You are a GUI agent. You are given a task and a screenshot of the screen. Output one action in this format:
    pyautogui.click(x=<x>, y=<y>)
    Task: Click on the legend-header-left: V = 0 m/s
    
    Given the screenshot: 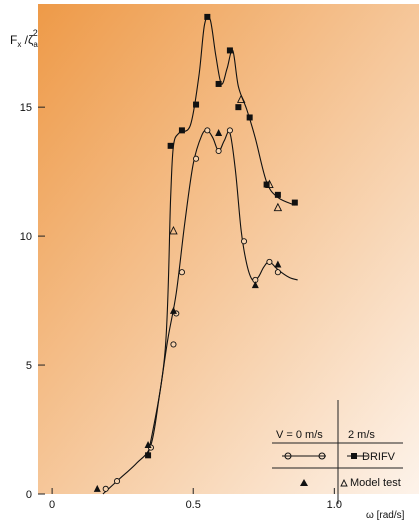 What is the action you would take?
    pyautogui.click(x=299, y=435)
    